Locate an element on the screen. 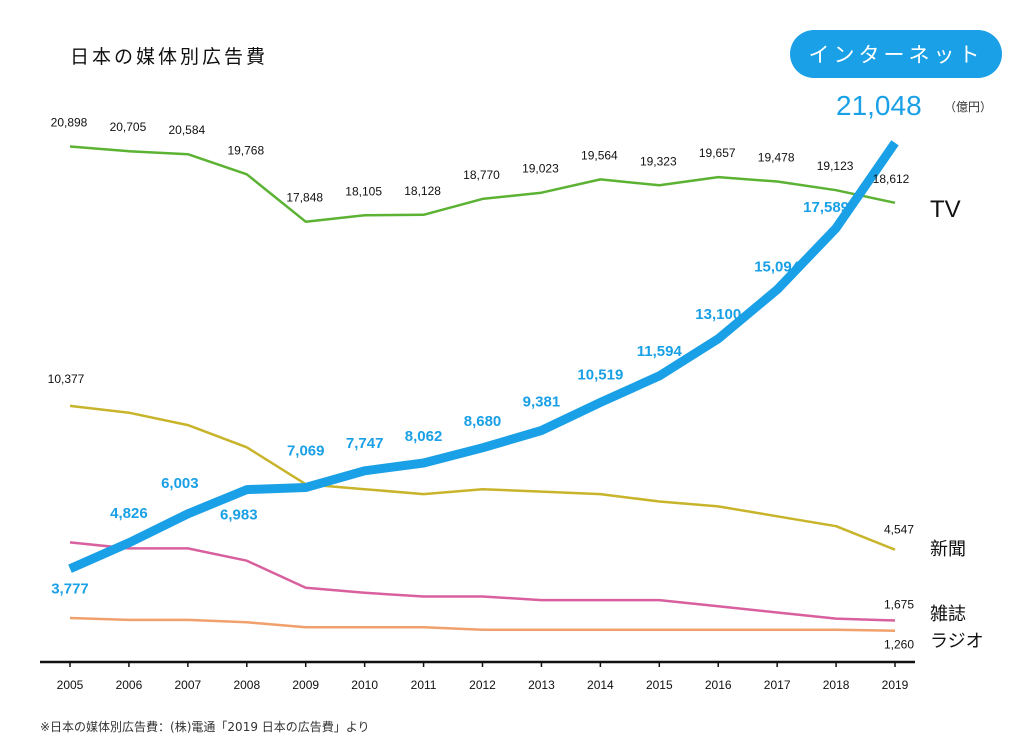 The height and width of the screenshot is (748, 1024). tv-data-label: 19,564 is located at coordinates (599, 155).